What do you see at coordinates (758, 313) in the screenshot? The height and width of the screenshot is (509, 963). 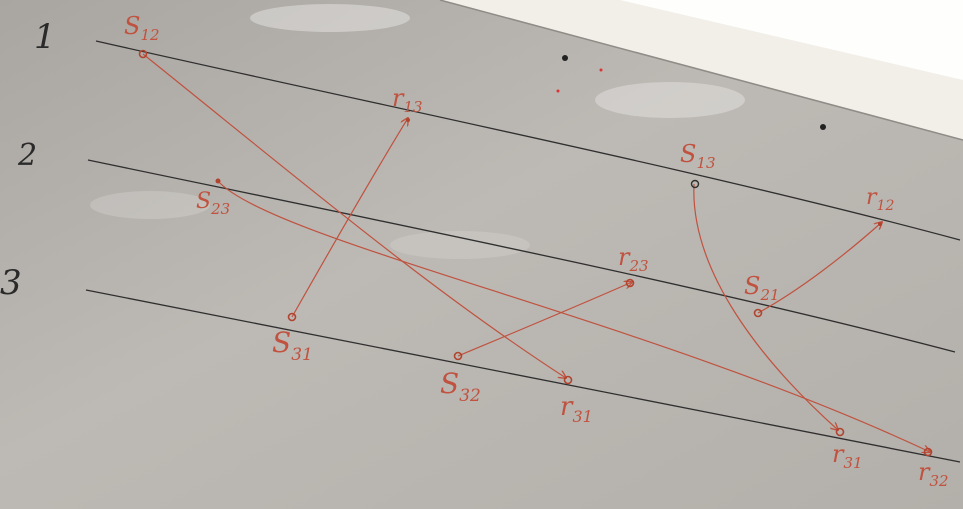 I see `event-s21-dot` at bounding box center [758, 313].